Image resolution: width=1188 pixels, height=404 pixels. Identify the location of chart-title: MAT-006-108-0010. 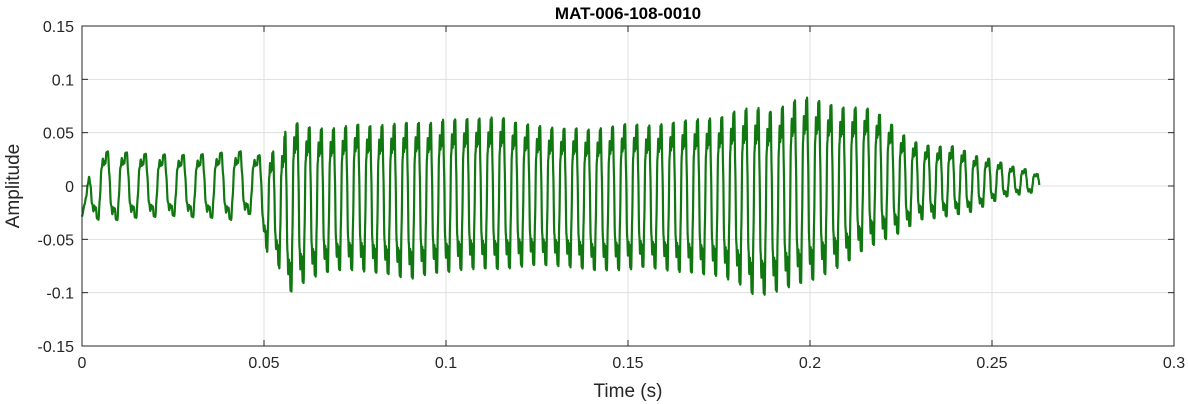
(628, 13).